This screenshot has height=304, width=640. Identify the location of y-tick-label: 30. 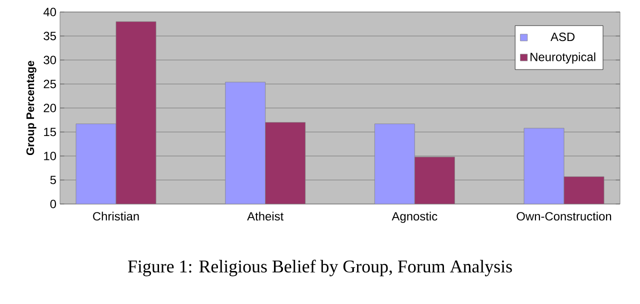
(50, 60).